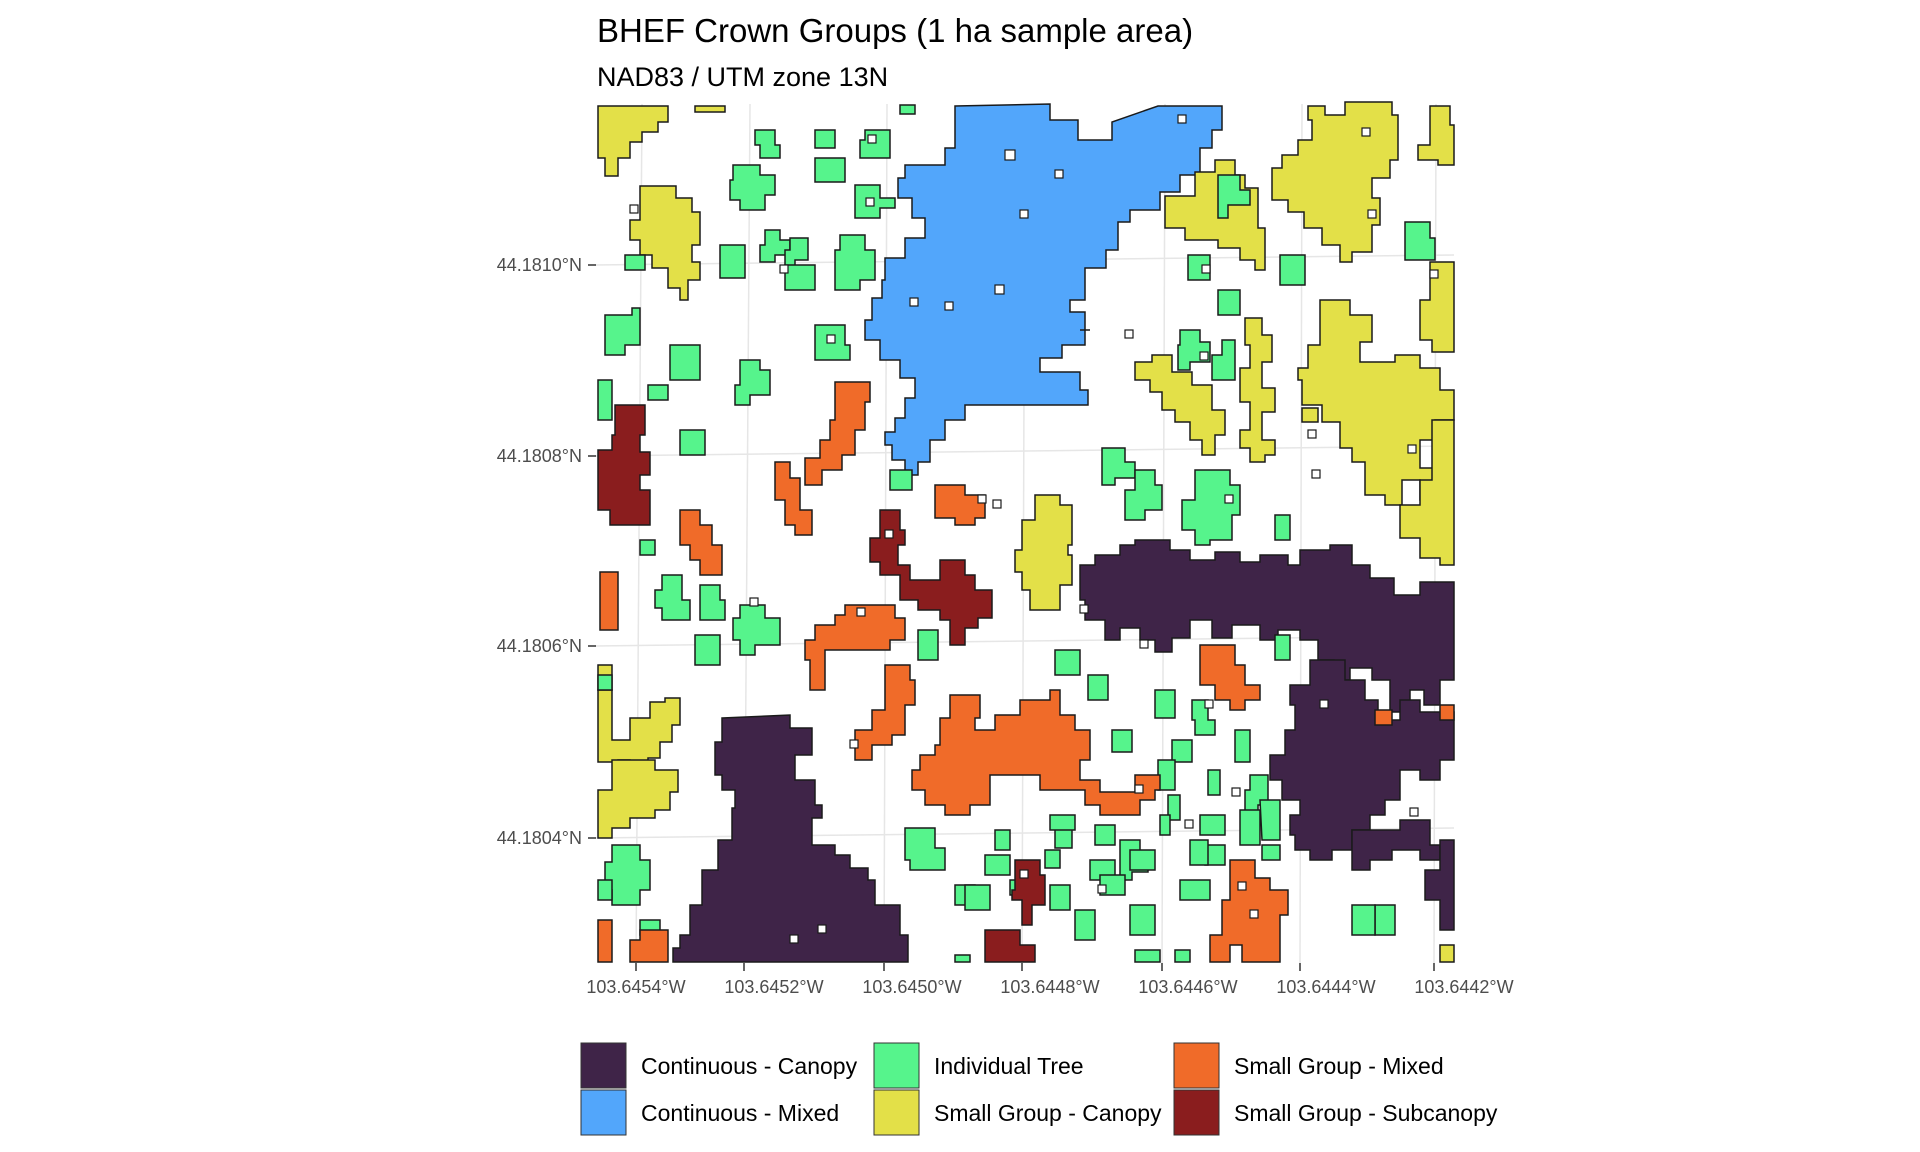 This screenshot has width=1920, height=1152. What do you see at coordinates (896, 1112) in the screenshot?
I see `legend-swatch-small-group-canopy` at bounding box center [896, 1112].